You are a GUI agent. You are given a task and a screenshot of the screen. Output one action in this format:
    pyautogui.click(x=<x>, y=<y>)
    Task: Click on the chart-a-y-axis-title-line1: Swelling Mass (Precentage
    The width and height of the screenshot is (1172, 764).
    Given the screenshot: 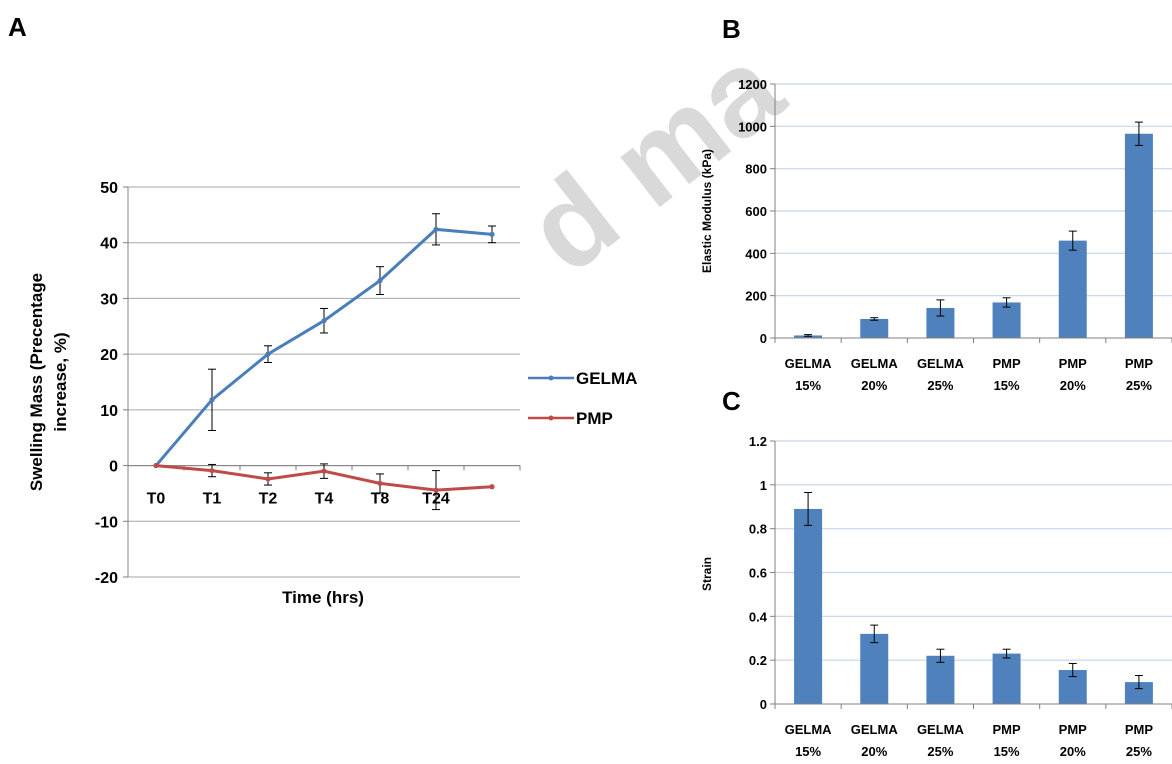 What is the action you would take?
    pyautogui.click(x=36, y=382)
    